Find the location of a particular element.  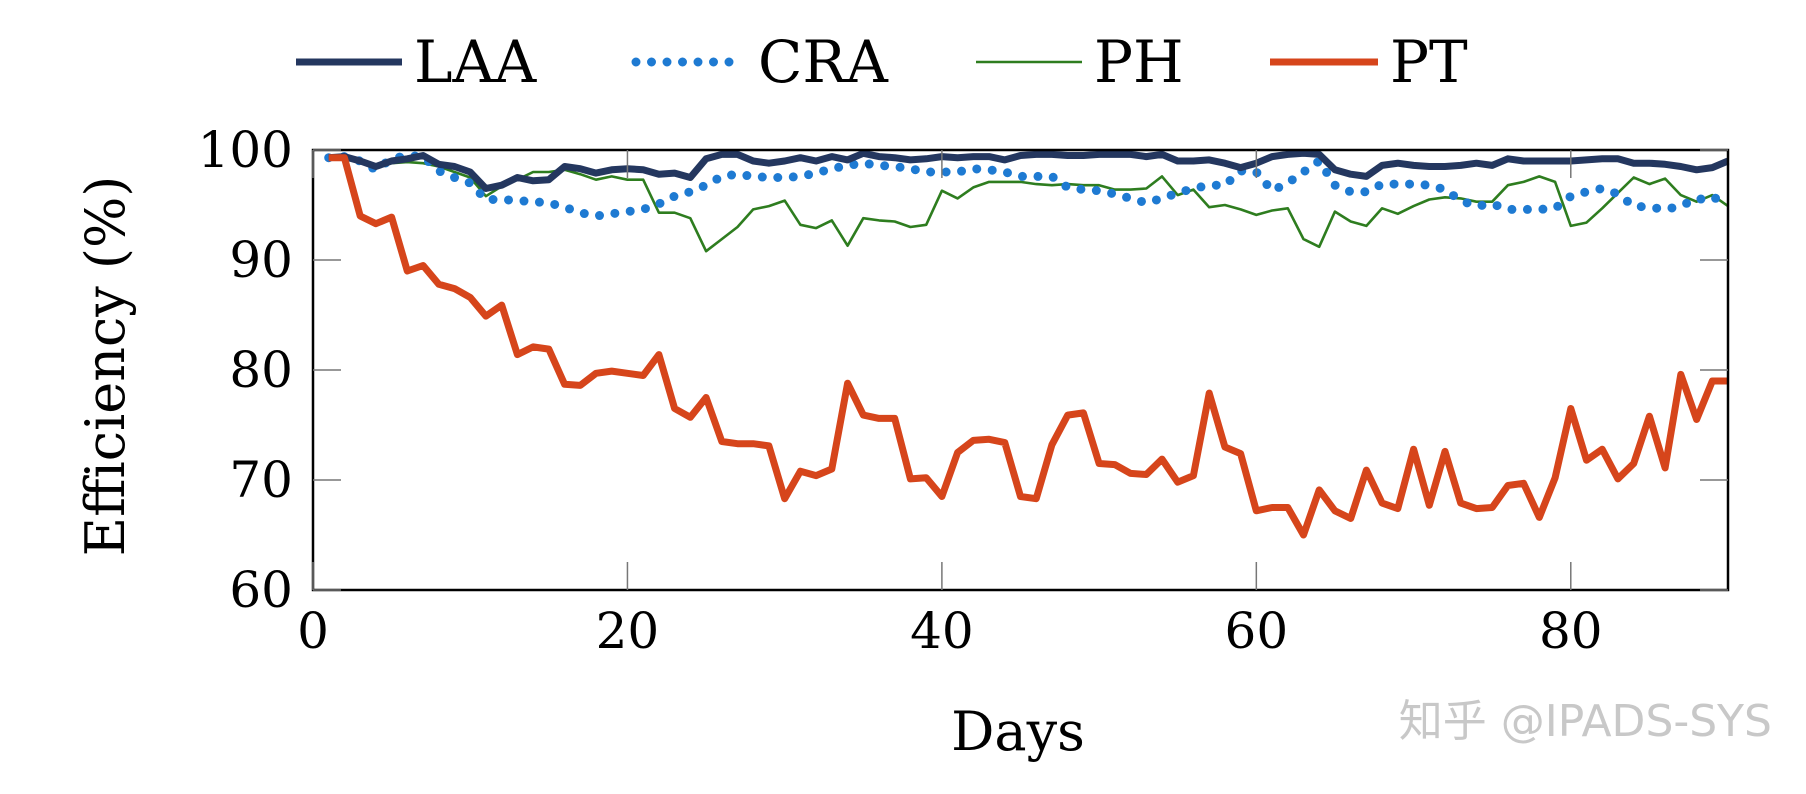

y-tick-label: 100 is located at coordinates (245, 150).